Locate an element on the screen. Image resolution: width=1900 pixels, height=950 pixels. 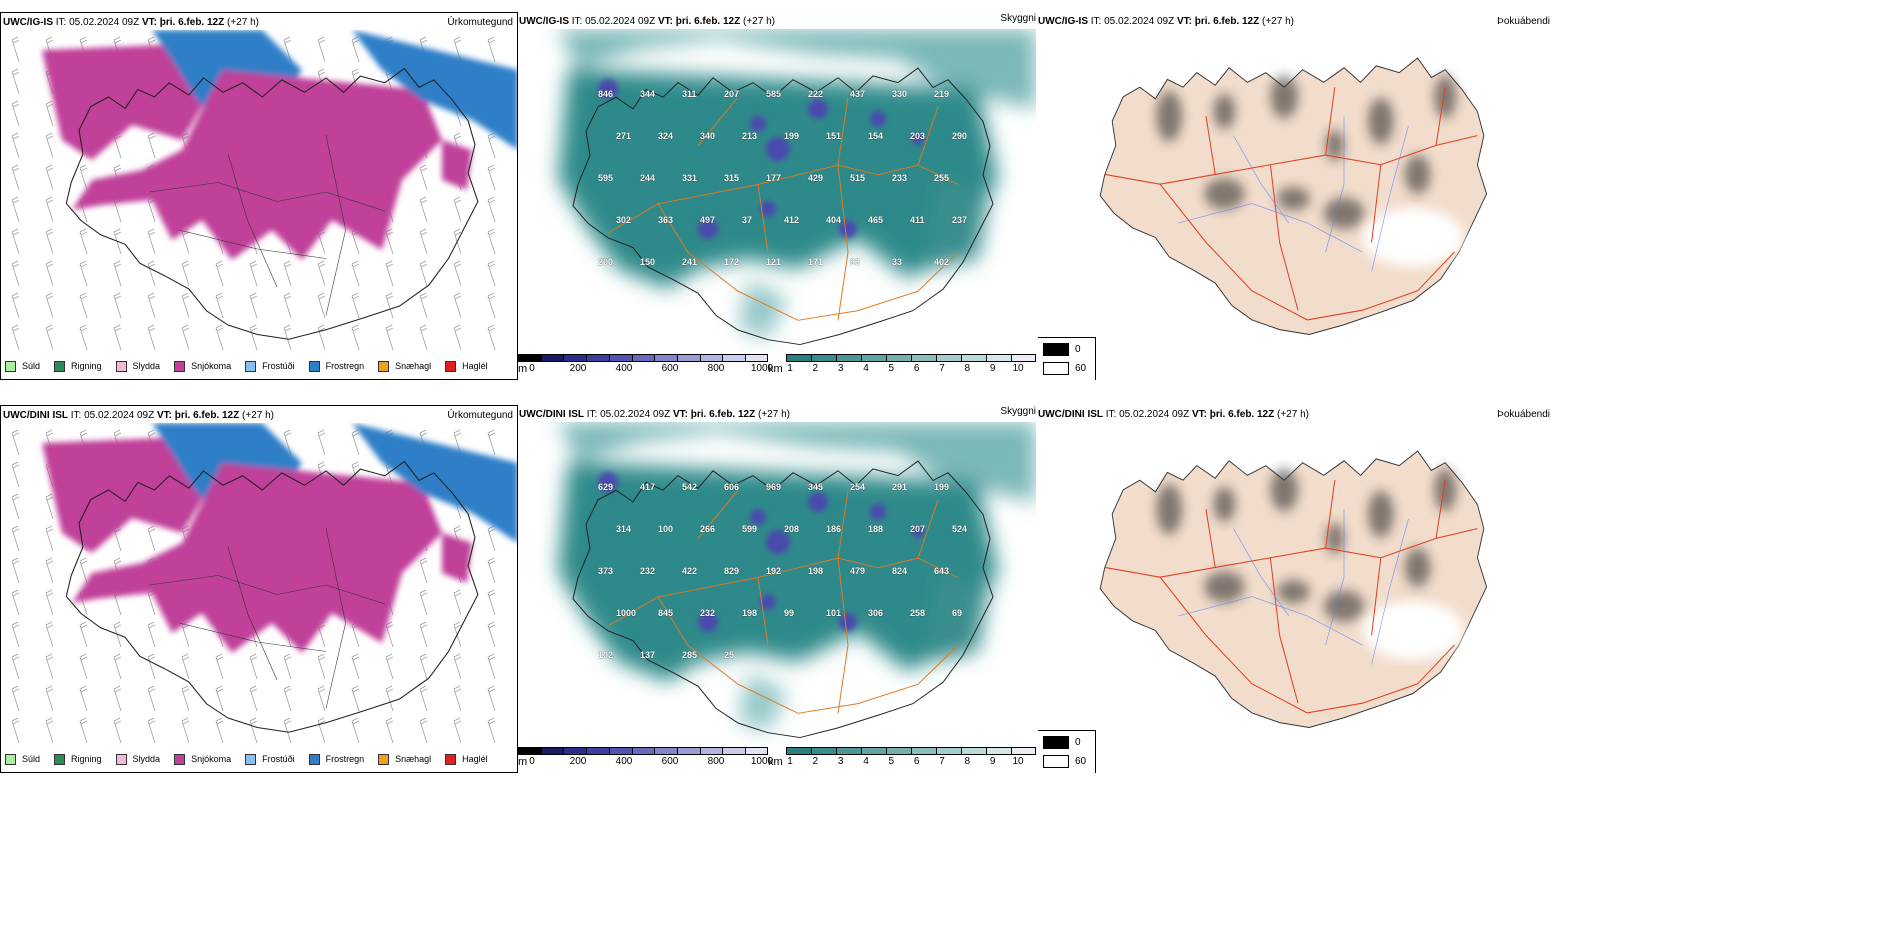
tick-label: 8 is located at coordinates (967, 368).